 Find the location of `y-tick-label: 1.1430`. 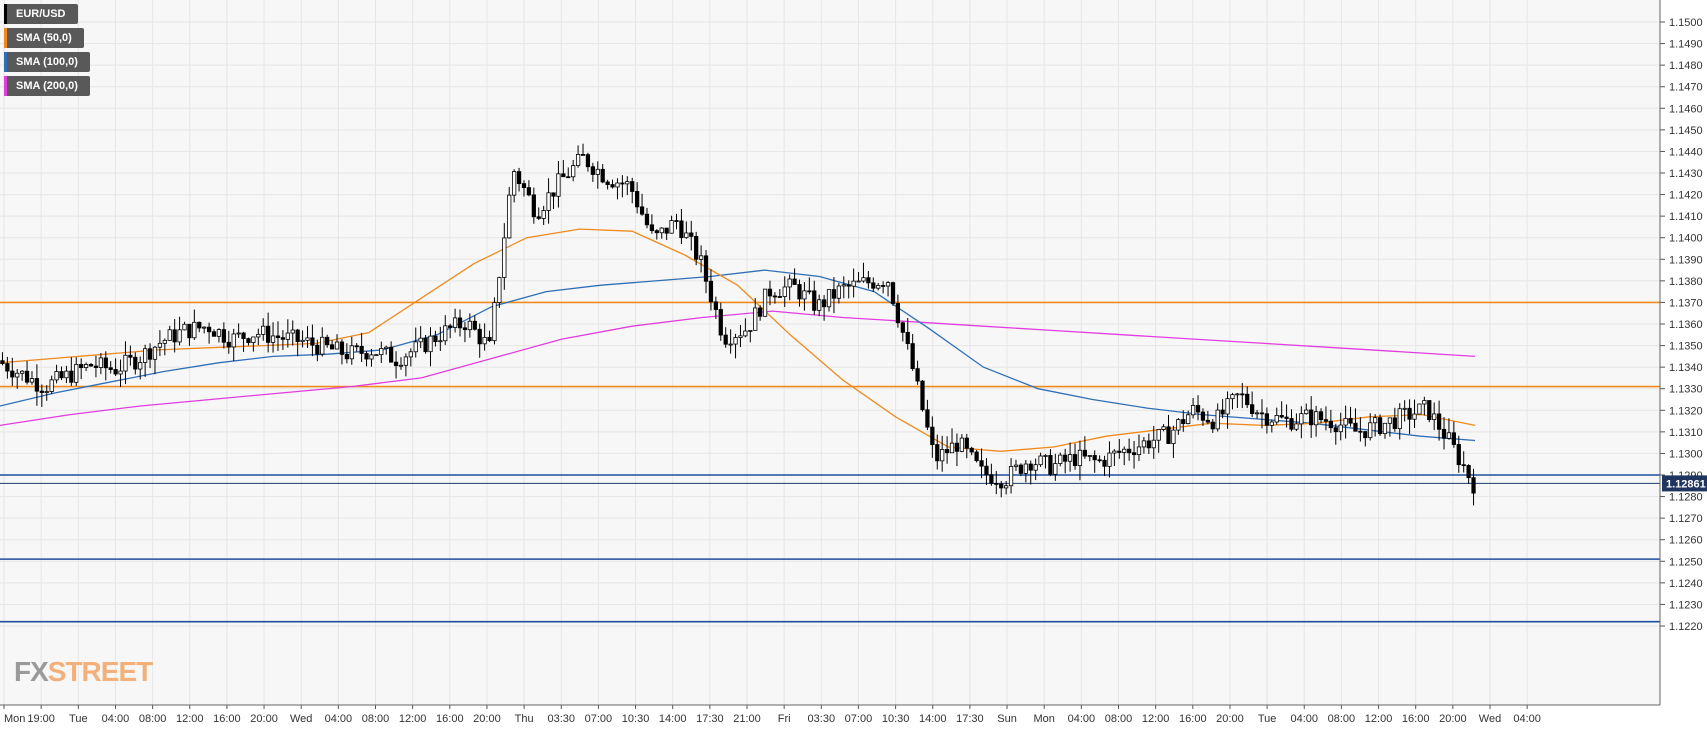

y-tick-label: 1.1430 is located at coordinates (1686, 174).